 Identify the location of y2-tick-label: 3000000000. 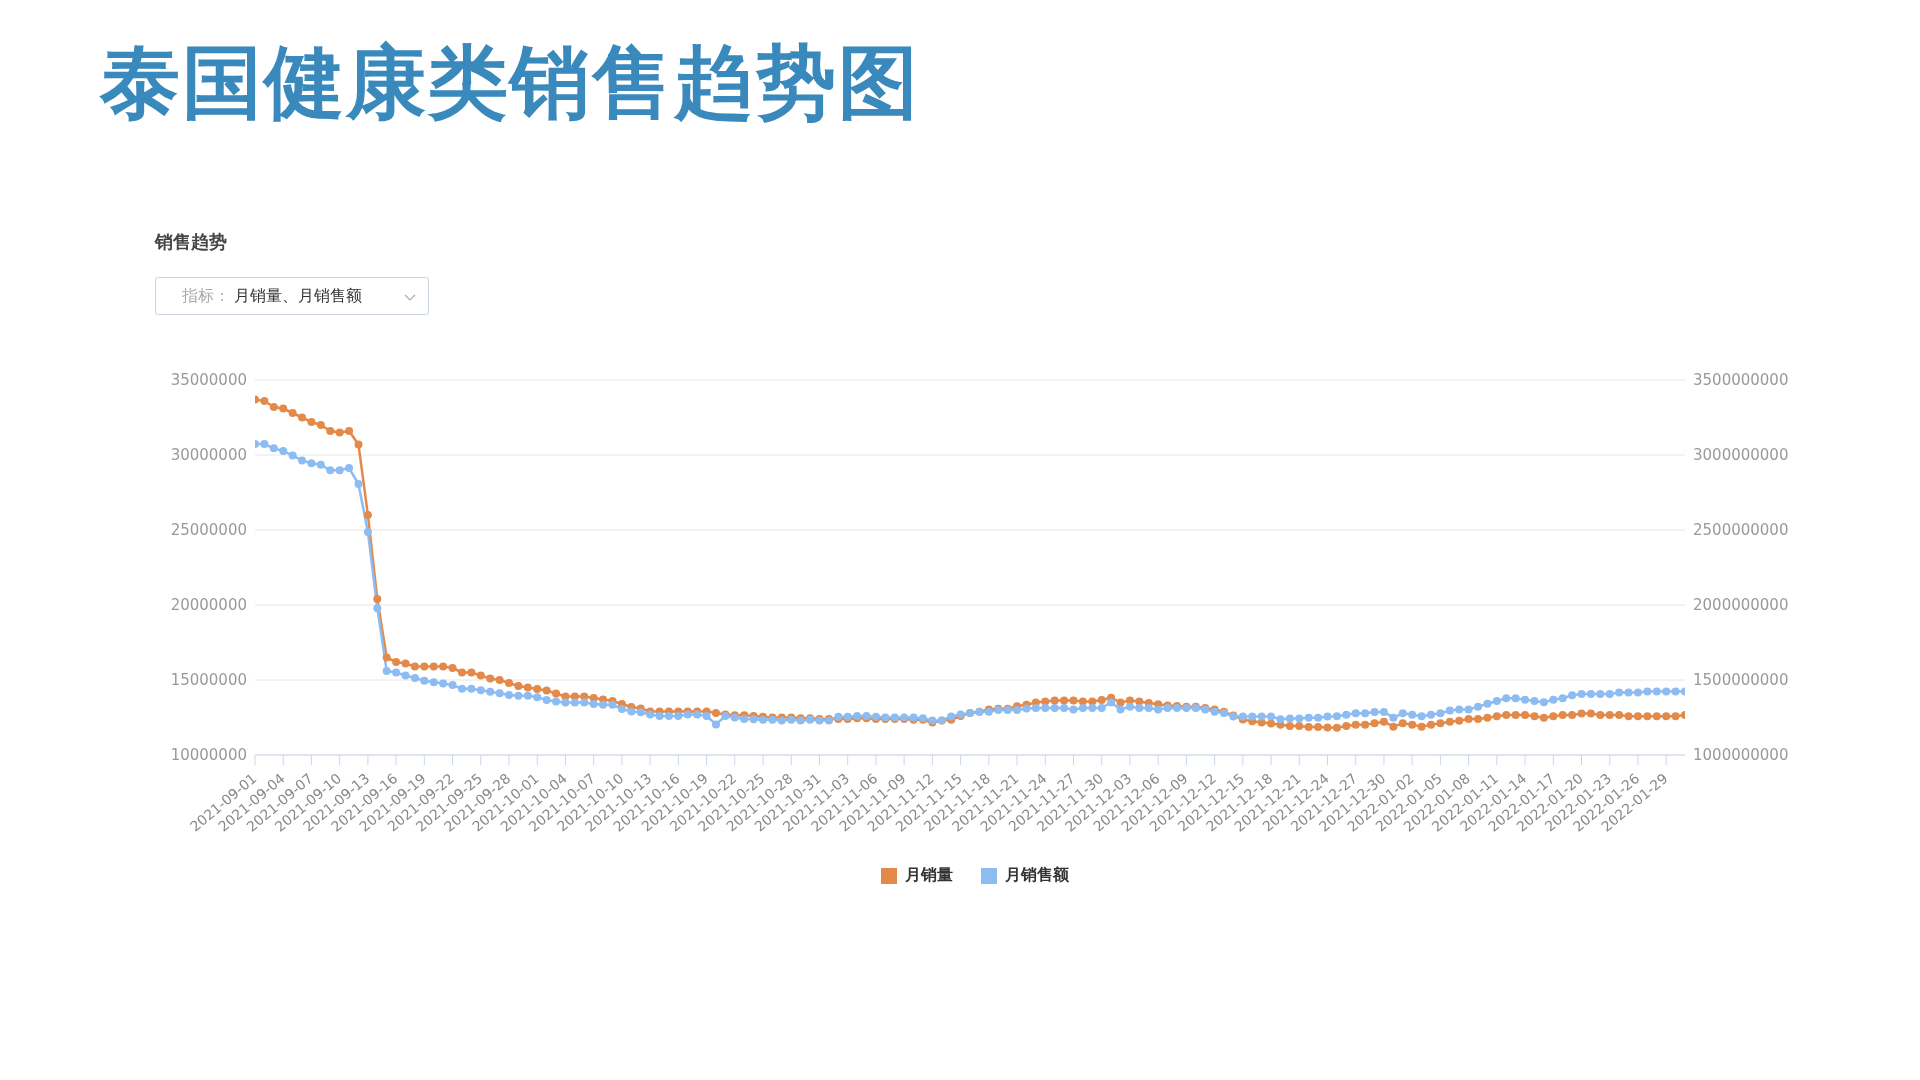
(1741, 455).